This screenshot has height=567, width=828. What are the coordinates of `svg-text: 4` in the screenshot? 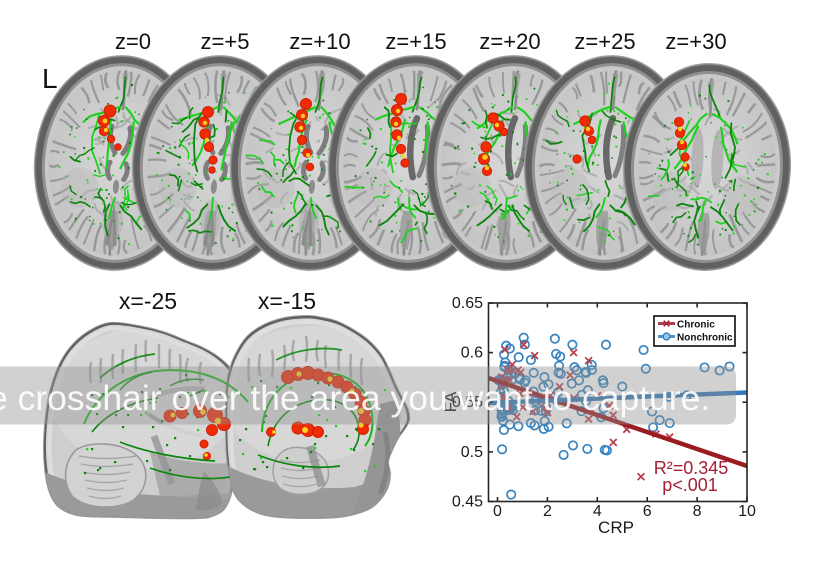 It's located at (597, 511).